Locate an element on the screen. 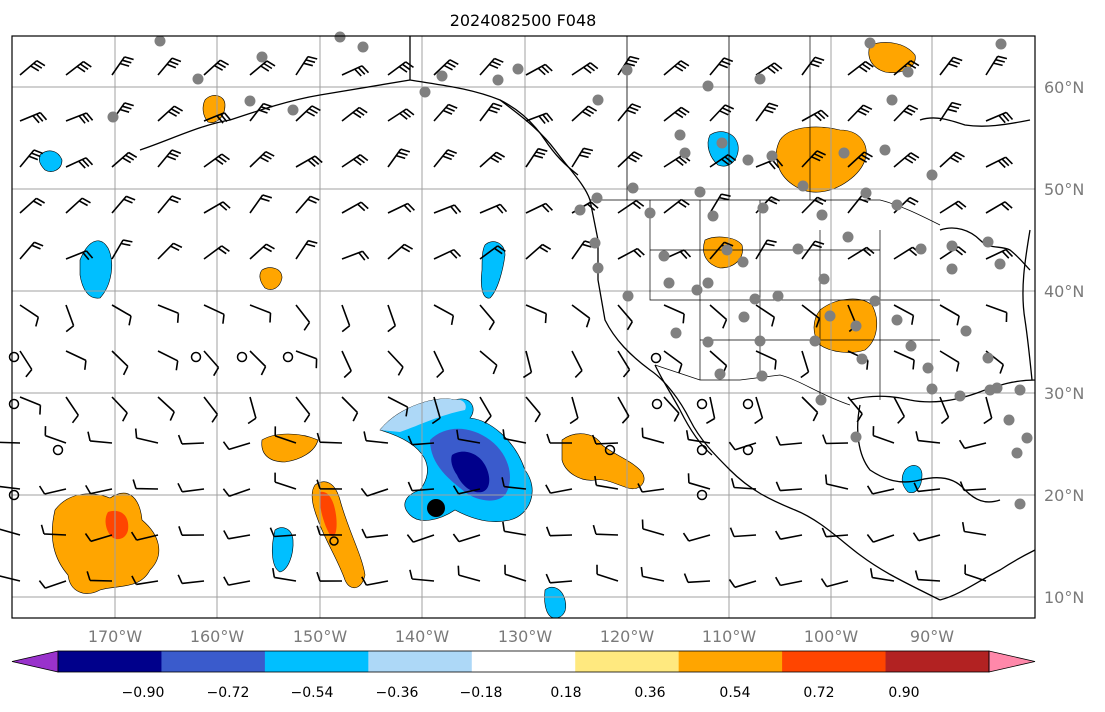  lon-label: 90°W is located at coordinates (932, 636).